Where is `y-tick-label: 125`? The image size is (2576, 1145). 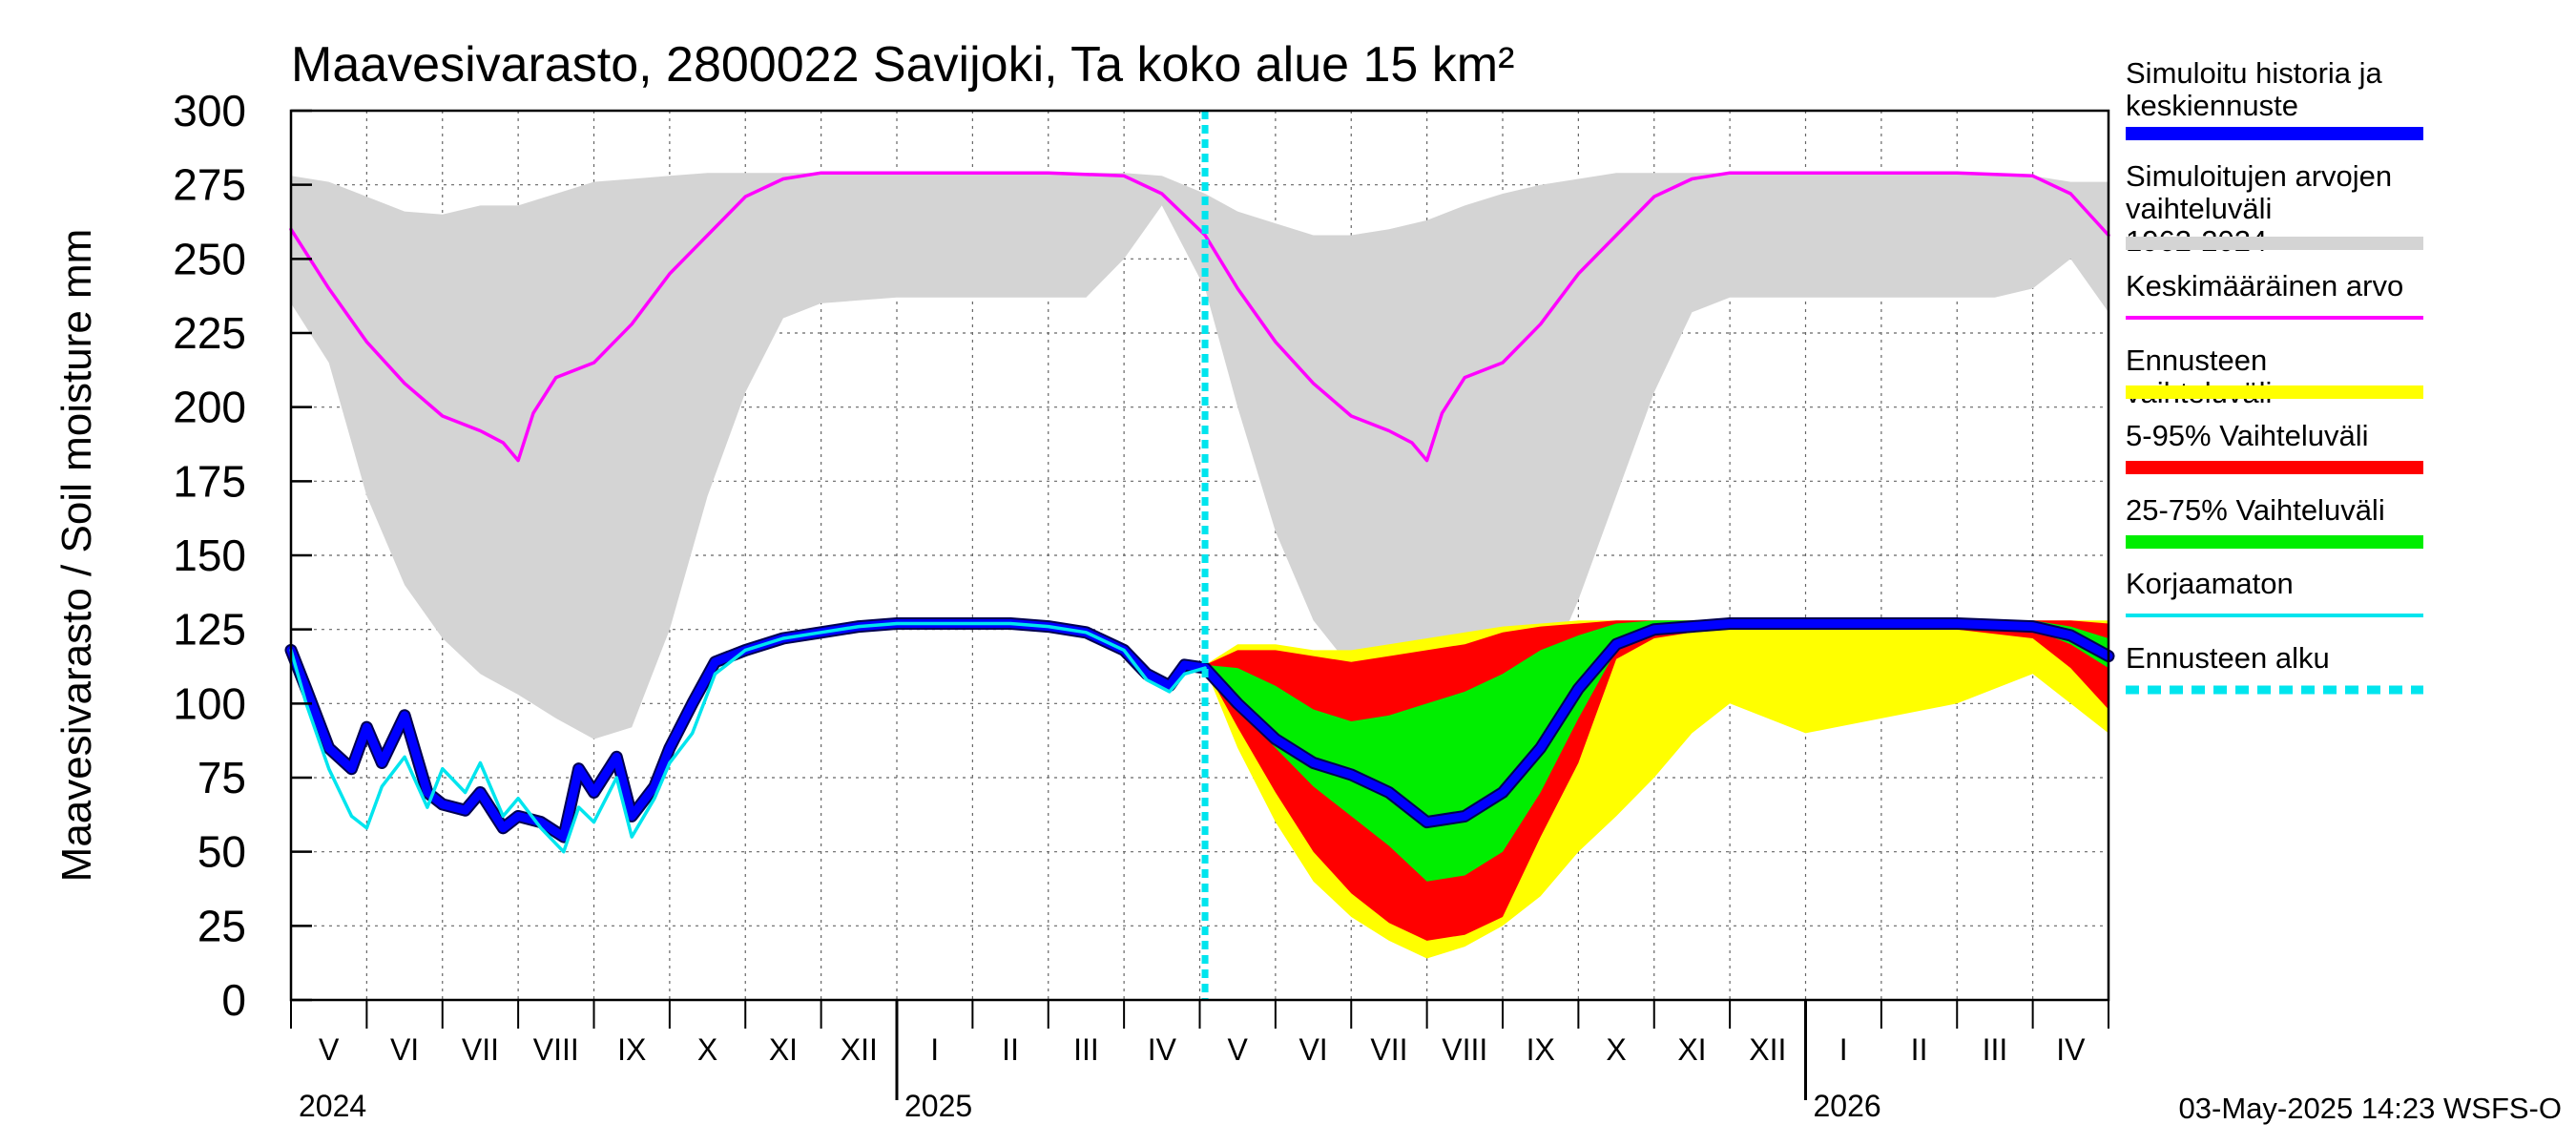 y-tick-label: 125 is located at coordinates (209, 630).